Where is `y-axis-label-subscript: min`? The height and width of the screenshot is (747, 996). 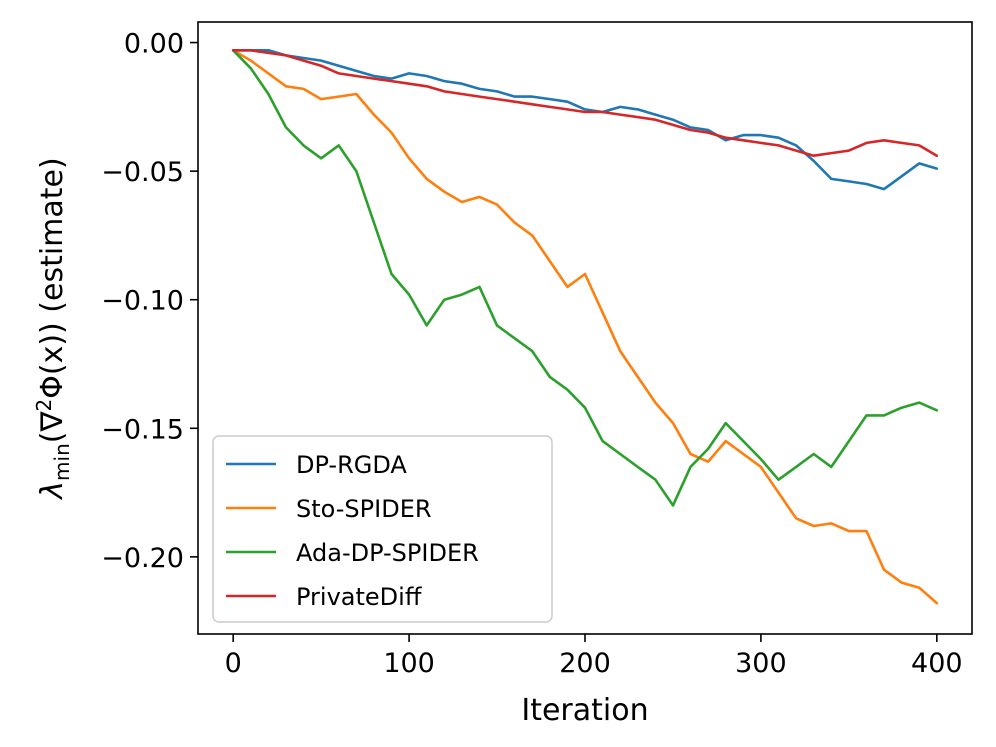 y-axis-label-subscript: min is located at coordinates (62, 462).